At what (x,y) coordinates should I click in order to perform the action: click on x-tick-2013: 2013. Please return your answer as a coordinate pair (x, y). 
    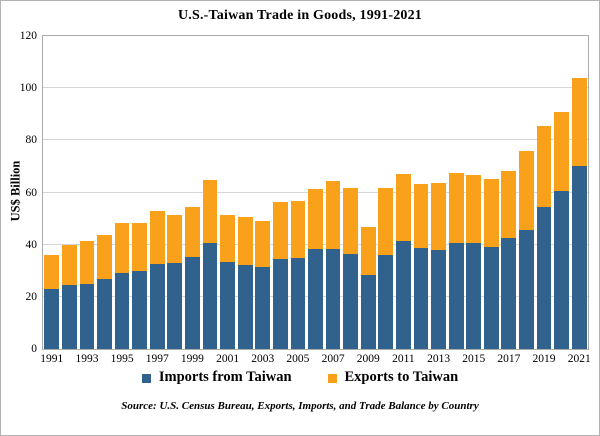
    Looking at the image, I should click on (439, 359).